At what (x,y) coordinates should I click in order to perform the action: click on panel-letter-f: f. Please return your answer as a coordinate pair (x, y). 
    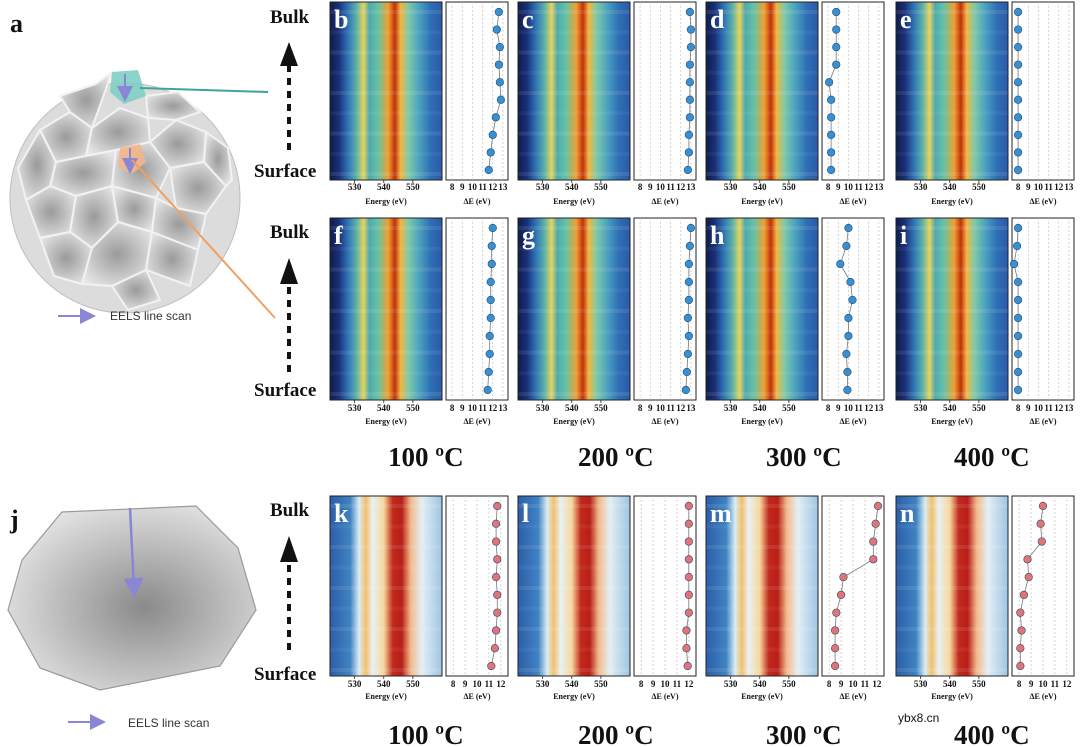
    Looking at the image, I should click on (338, 235).